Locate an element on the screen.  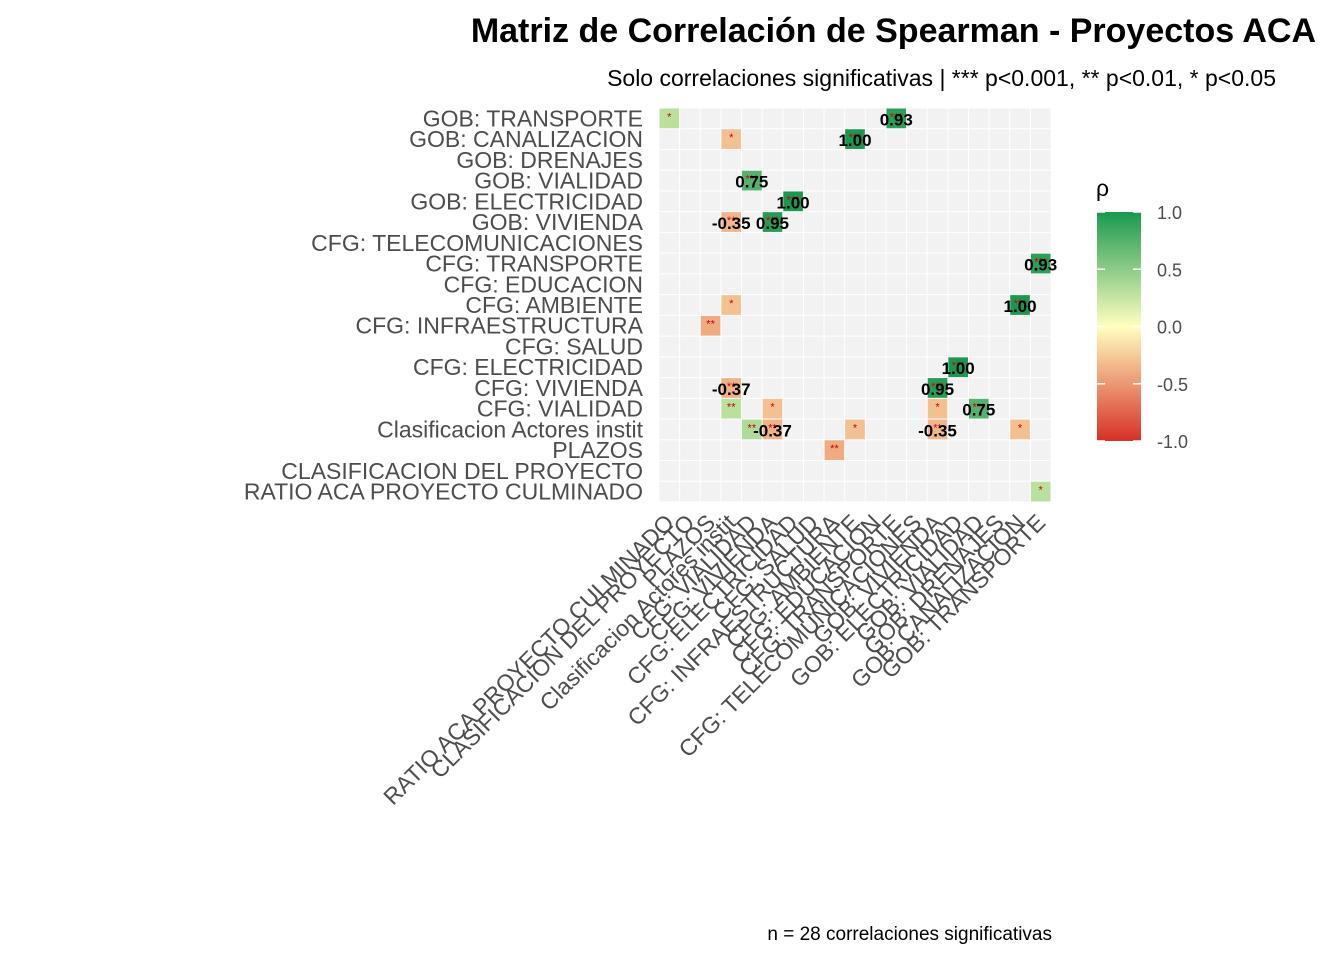
y-tick-label: CLASIFICACION DEL PROYECTO is located at coordinates (462, 471).